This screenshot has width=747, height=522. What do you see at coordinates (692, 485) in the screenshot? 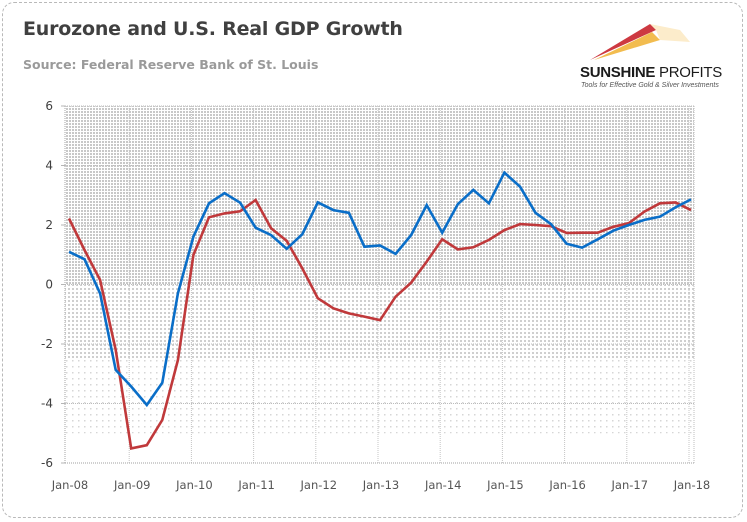
I see `x-tick-label: Jan-18` at bounding box center [692, 485].